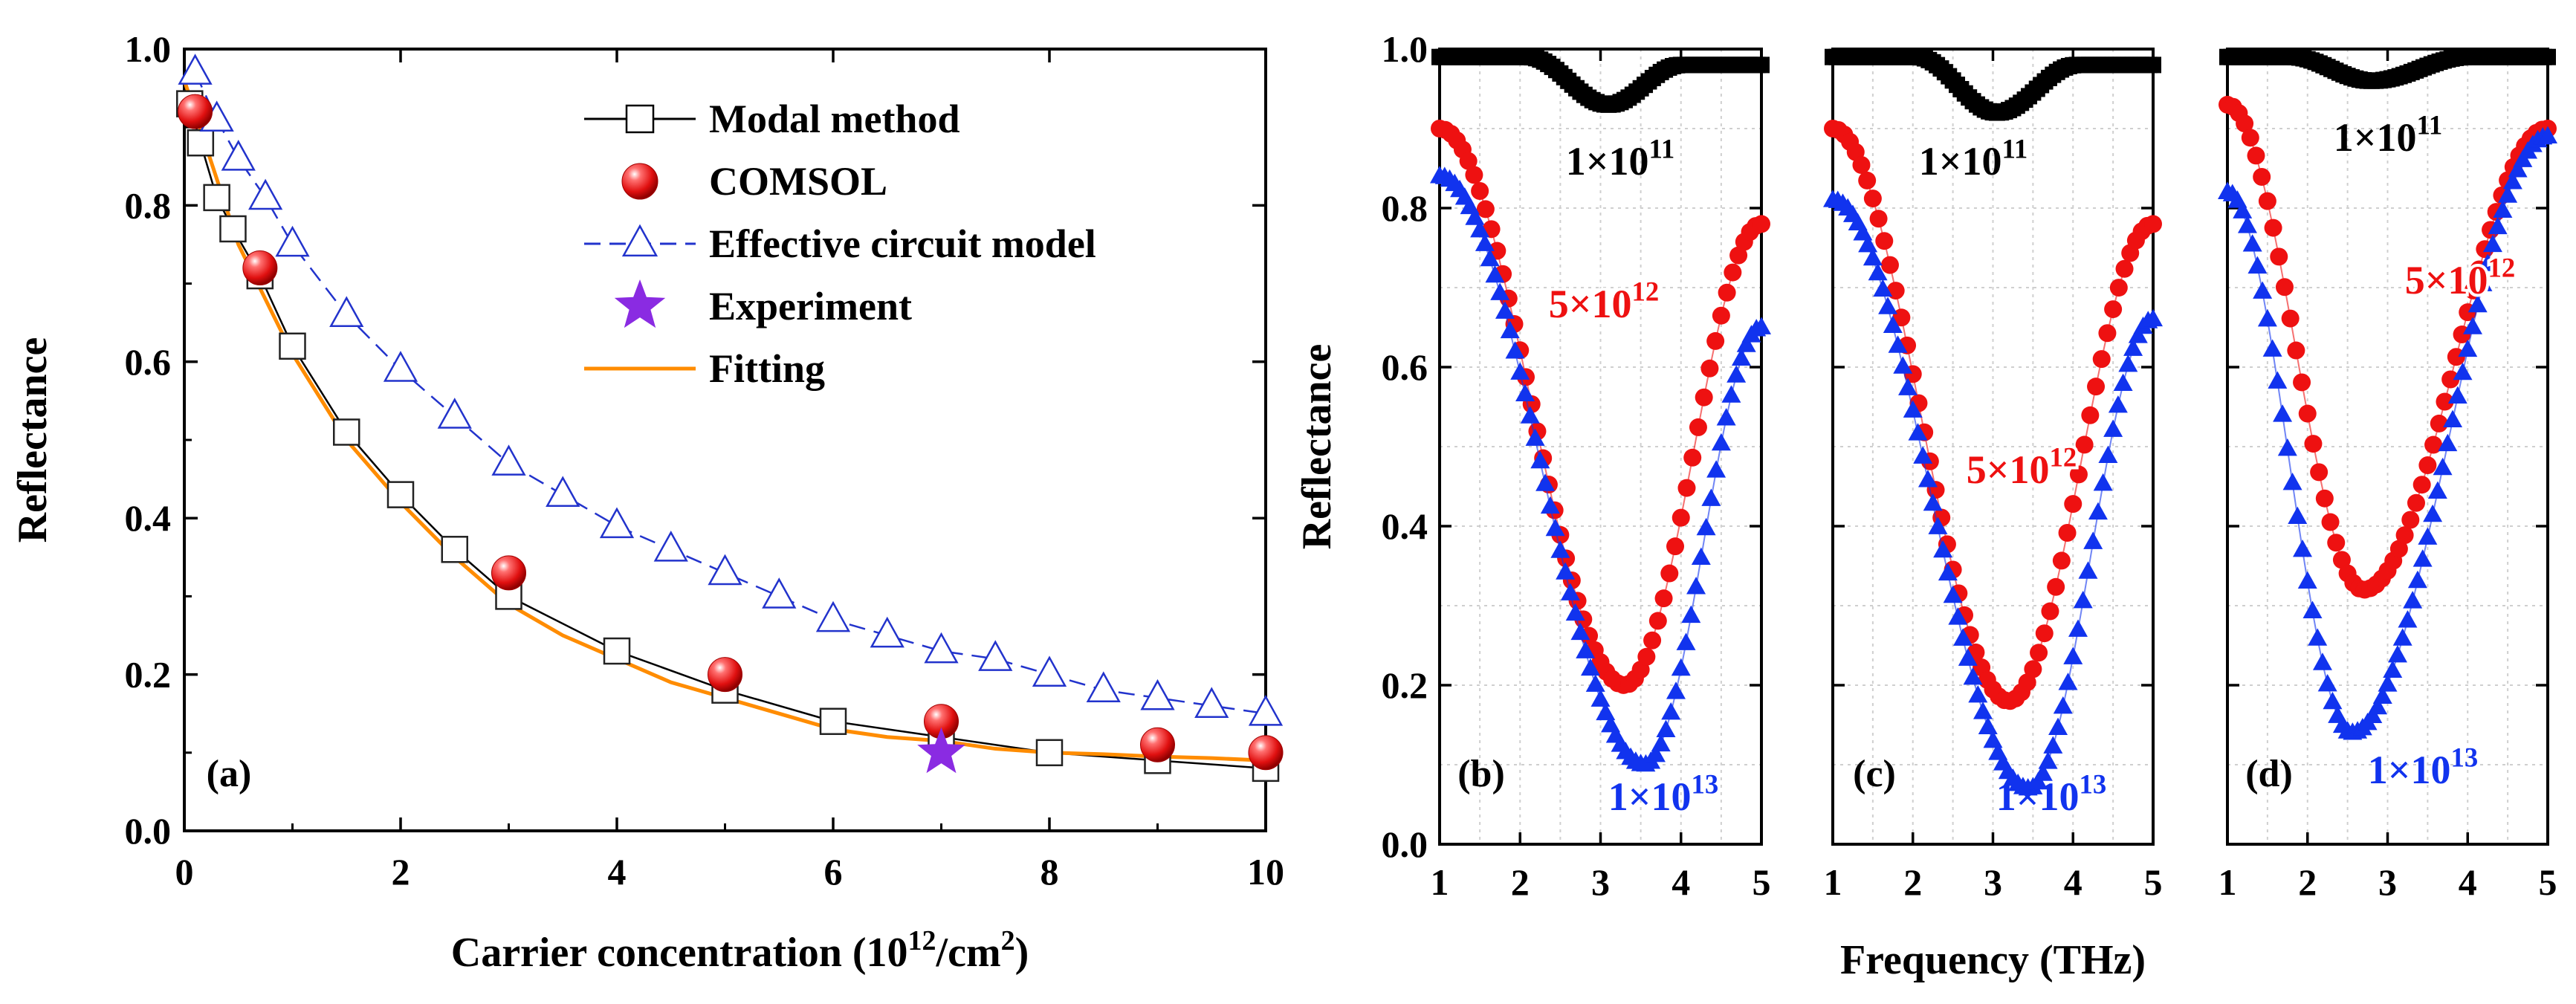 This screenshot has height=1004, width=2576. Describe the element at coordinates (1681, 882) in the screenshot. I see `x-tick-label-b: 4` at that location.